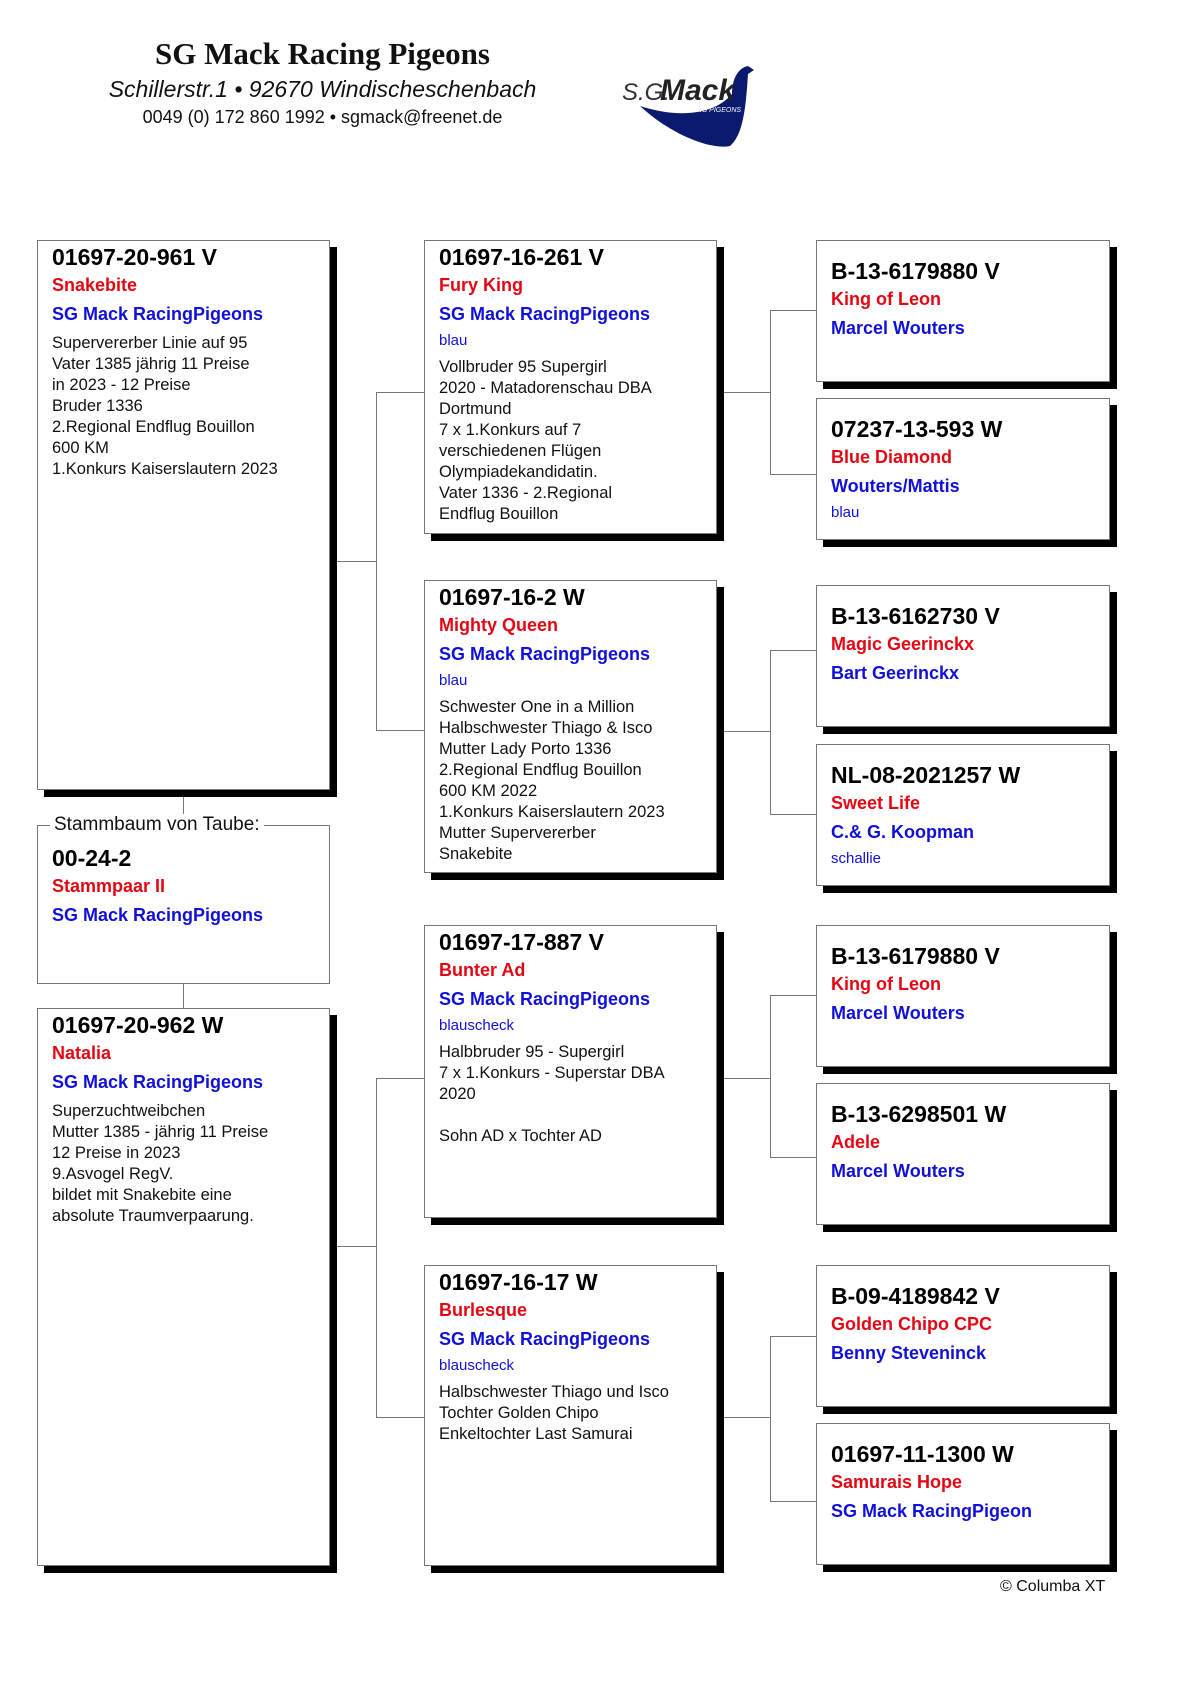  What do you see at coordinates (95, 285) in the screenshot?
I see `pigeon-name: Snakebite` at bounding box center [95, 285].